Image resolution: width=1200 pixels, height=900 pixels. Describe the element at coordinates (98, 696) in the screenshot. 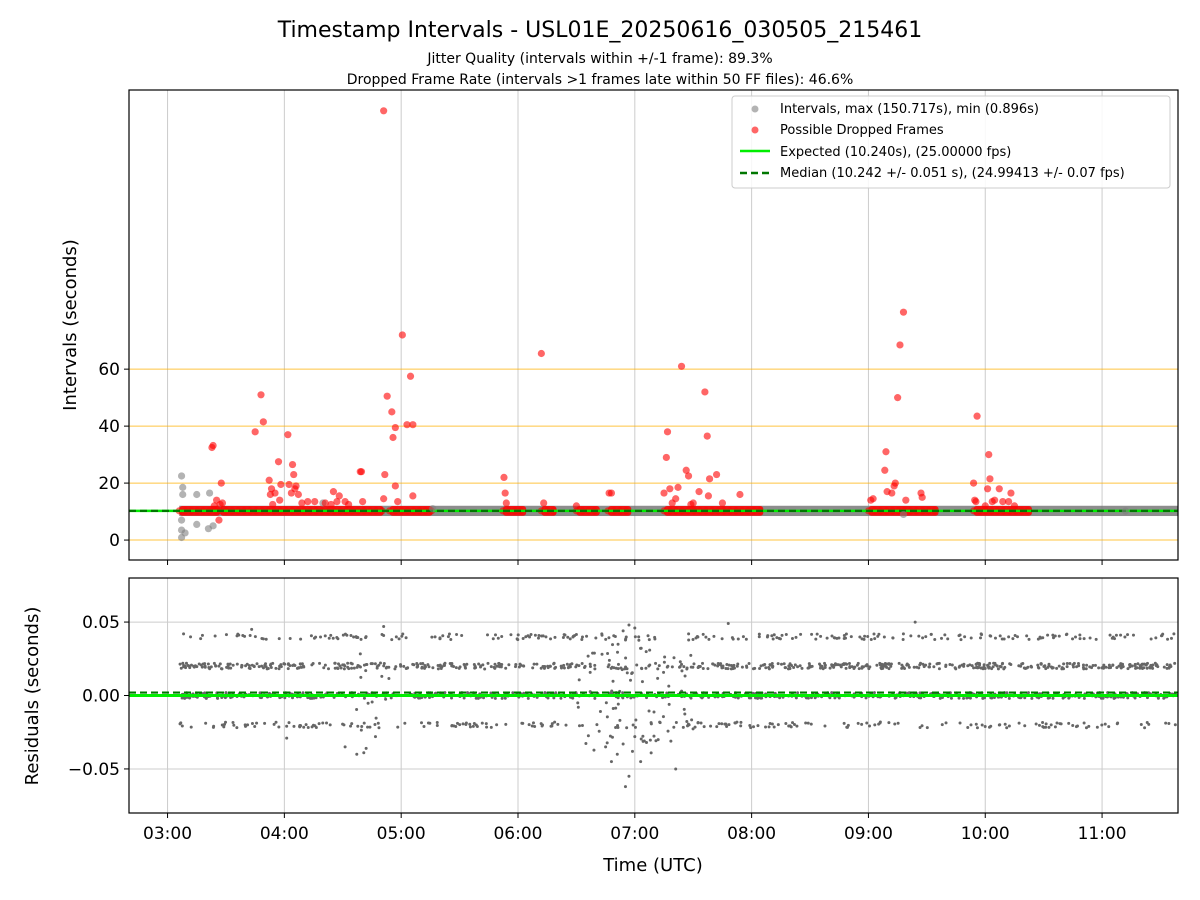

I see `residuals-y-ticks: 0.05 0.00 −0.05` at that location.